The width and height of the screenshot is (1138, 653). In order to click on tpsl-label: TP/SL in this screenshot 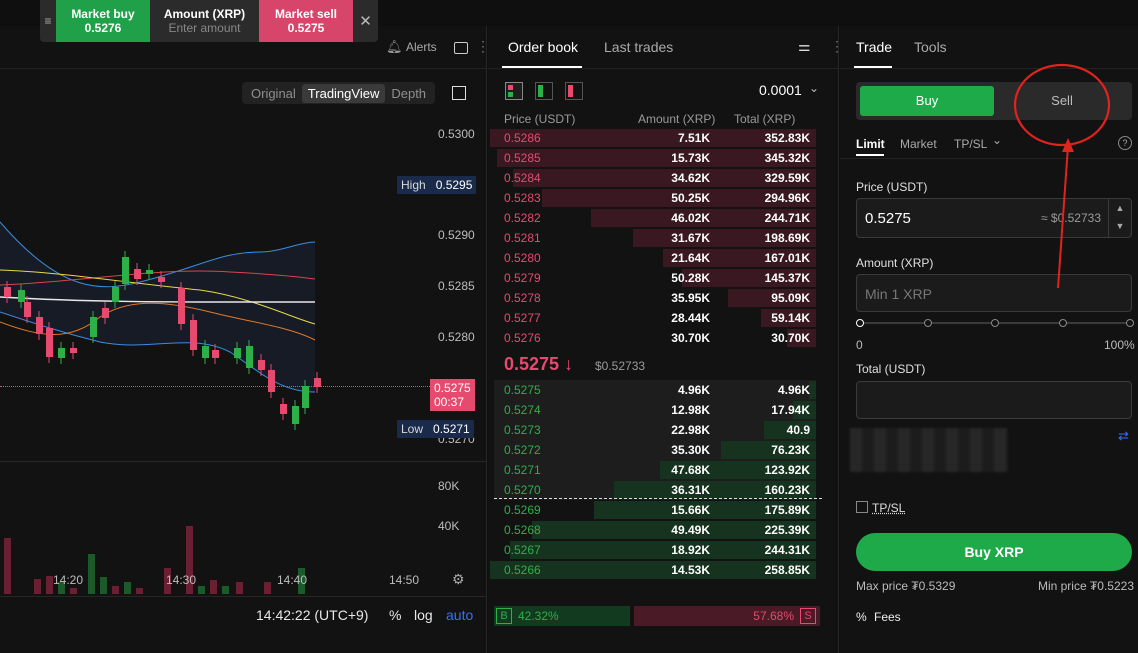, I will do `click(889, 508)`.